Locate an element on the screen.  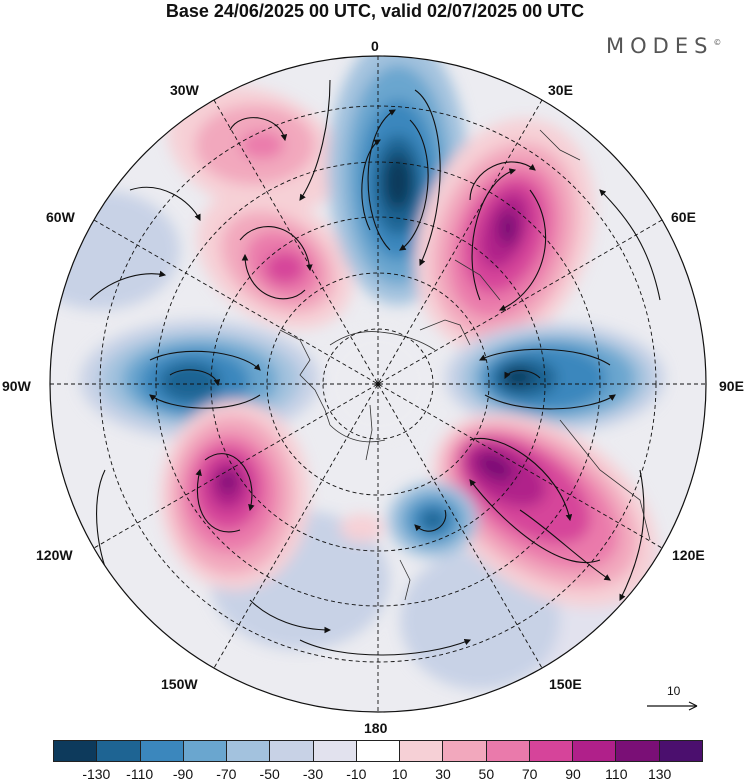
colorbar-tick-label: -70 is located at coordinates (226, 774).